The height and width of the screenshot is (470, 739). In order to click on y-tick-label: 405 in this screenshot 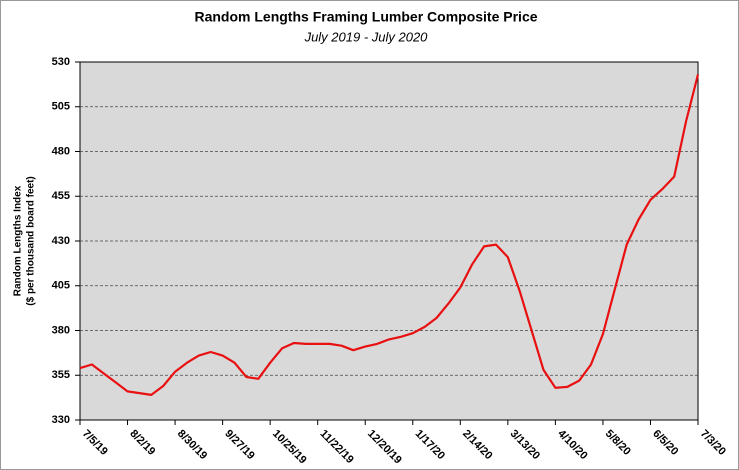, I will do `click(61, 286)`.